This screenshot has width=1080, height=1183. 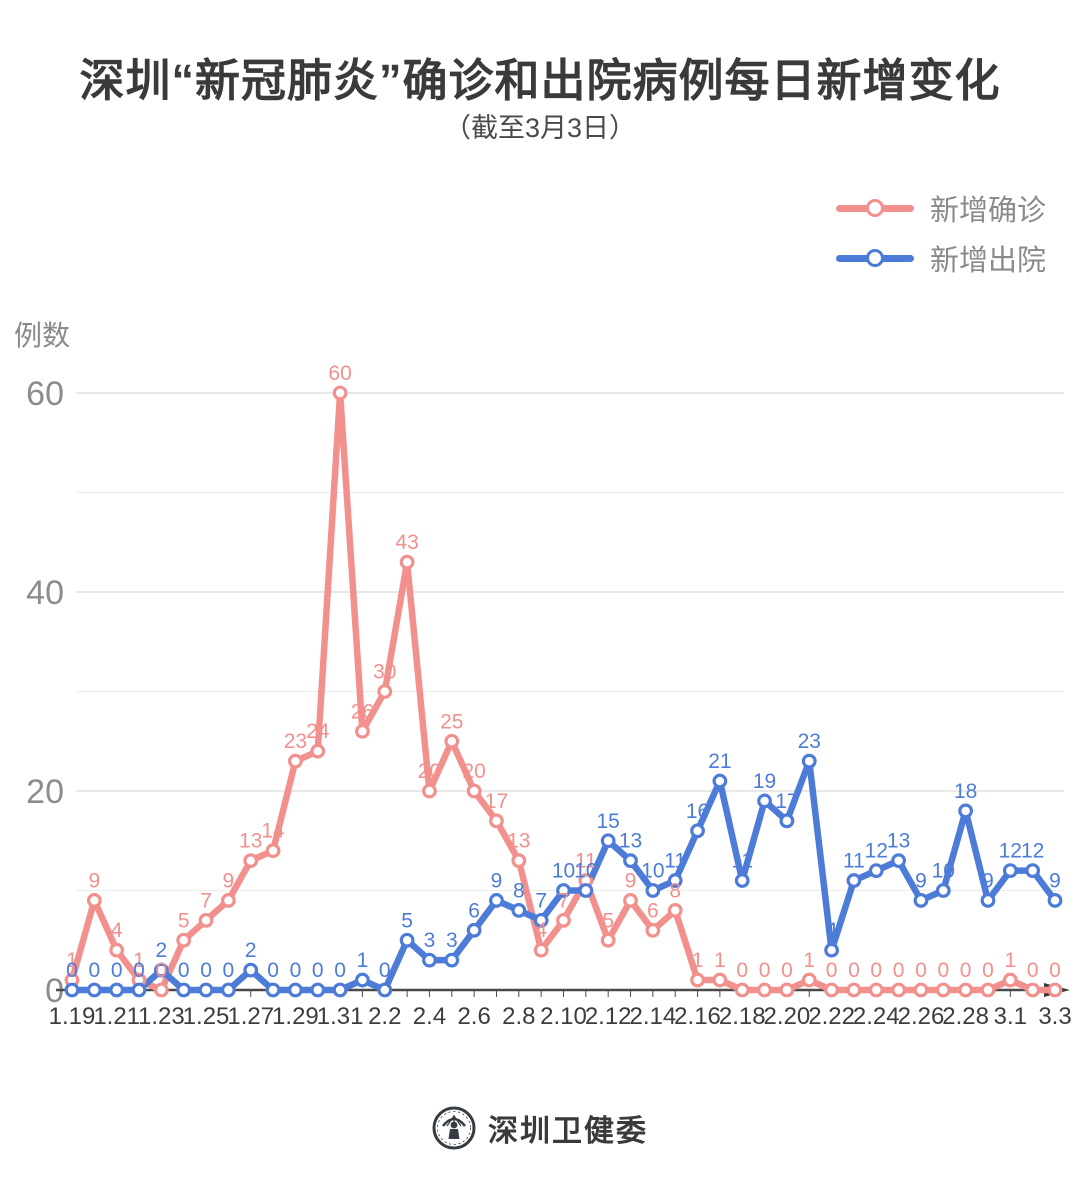 I want to click on legend: 新增确诊 新增出院, so click(x=941, y=234).